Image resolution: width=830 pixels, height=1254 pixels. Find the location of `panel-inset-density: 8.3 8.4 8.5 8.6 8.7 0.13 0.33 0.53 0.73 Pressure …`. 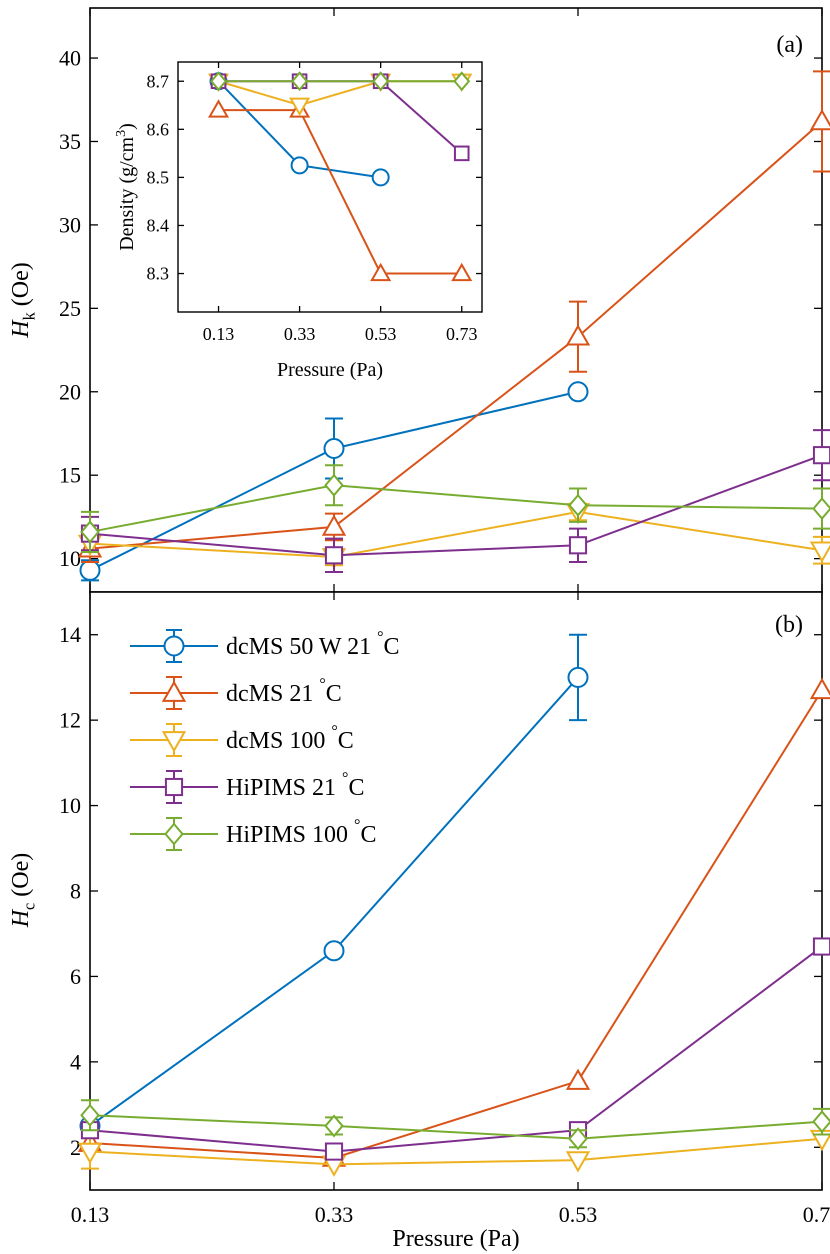

panel-inset-density: 8.3 8.4 8.5 8.6 8.7 0.13 0.33 0.53 0.73 Pressure … is located at coordinates (298, 221).